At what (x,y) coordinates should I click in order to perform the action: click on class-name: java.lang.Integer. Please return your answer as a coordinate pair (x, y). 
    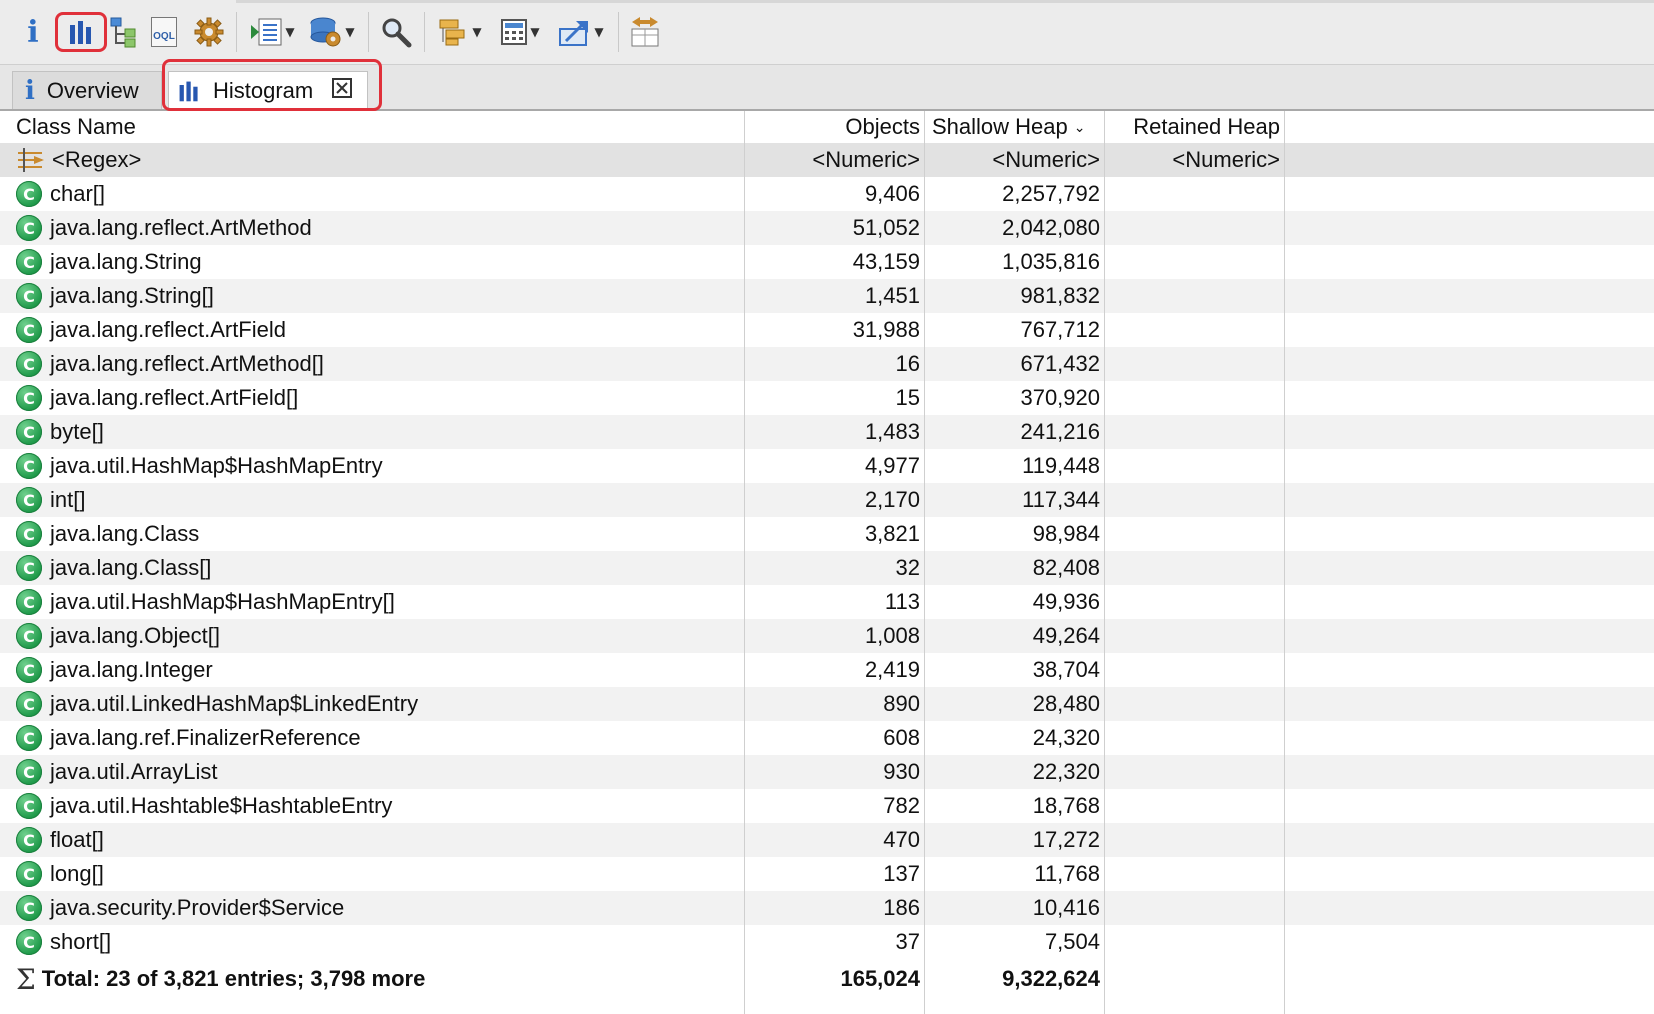
    Looking at the image, I should click on (131, 669).